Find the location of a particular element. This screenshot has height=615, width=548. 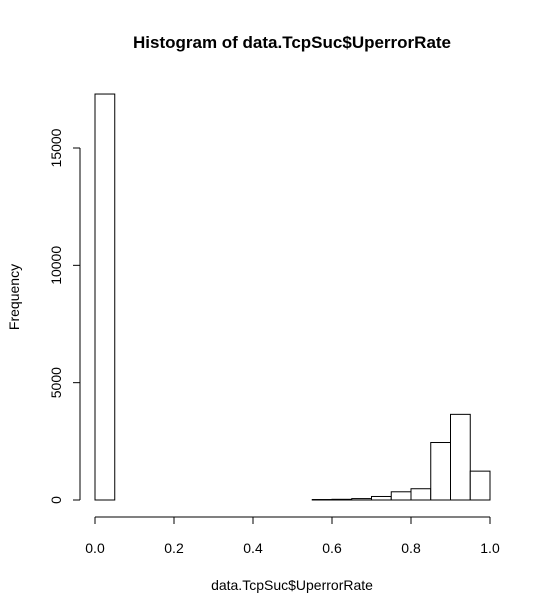

y-axis: 0 5000 10000 15000 is located at coordinates (64, 316).